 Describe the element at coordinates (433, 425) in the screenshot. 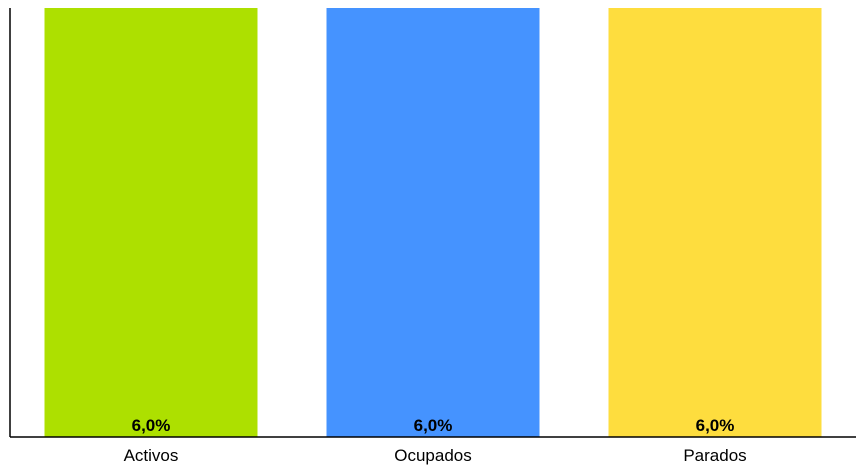

I see `data-label-ocupados: 6,0%` at that location.